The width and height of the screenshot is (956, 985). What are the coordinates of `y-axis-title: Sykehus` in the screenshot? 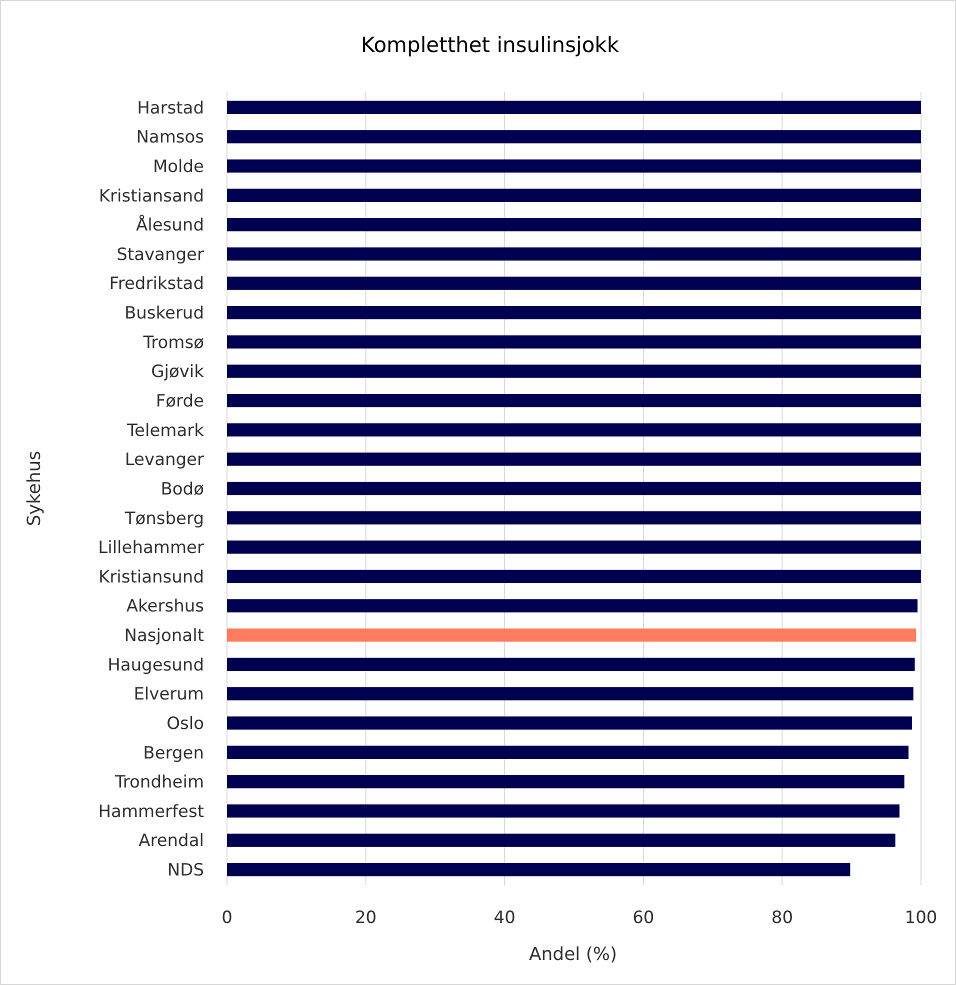 It's located at (34, 488).